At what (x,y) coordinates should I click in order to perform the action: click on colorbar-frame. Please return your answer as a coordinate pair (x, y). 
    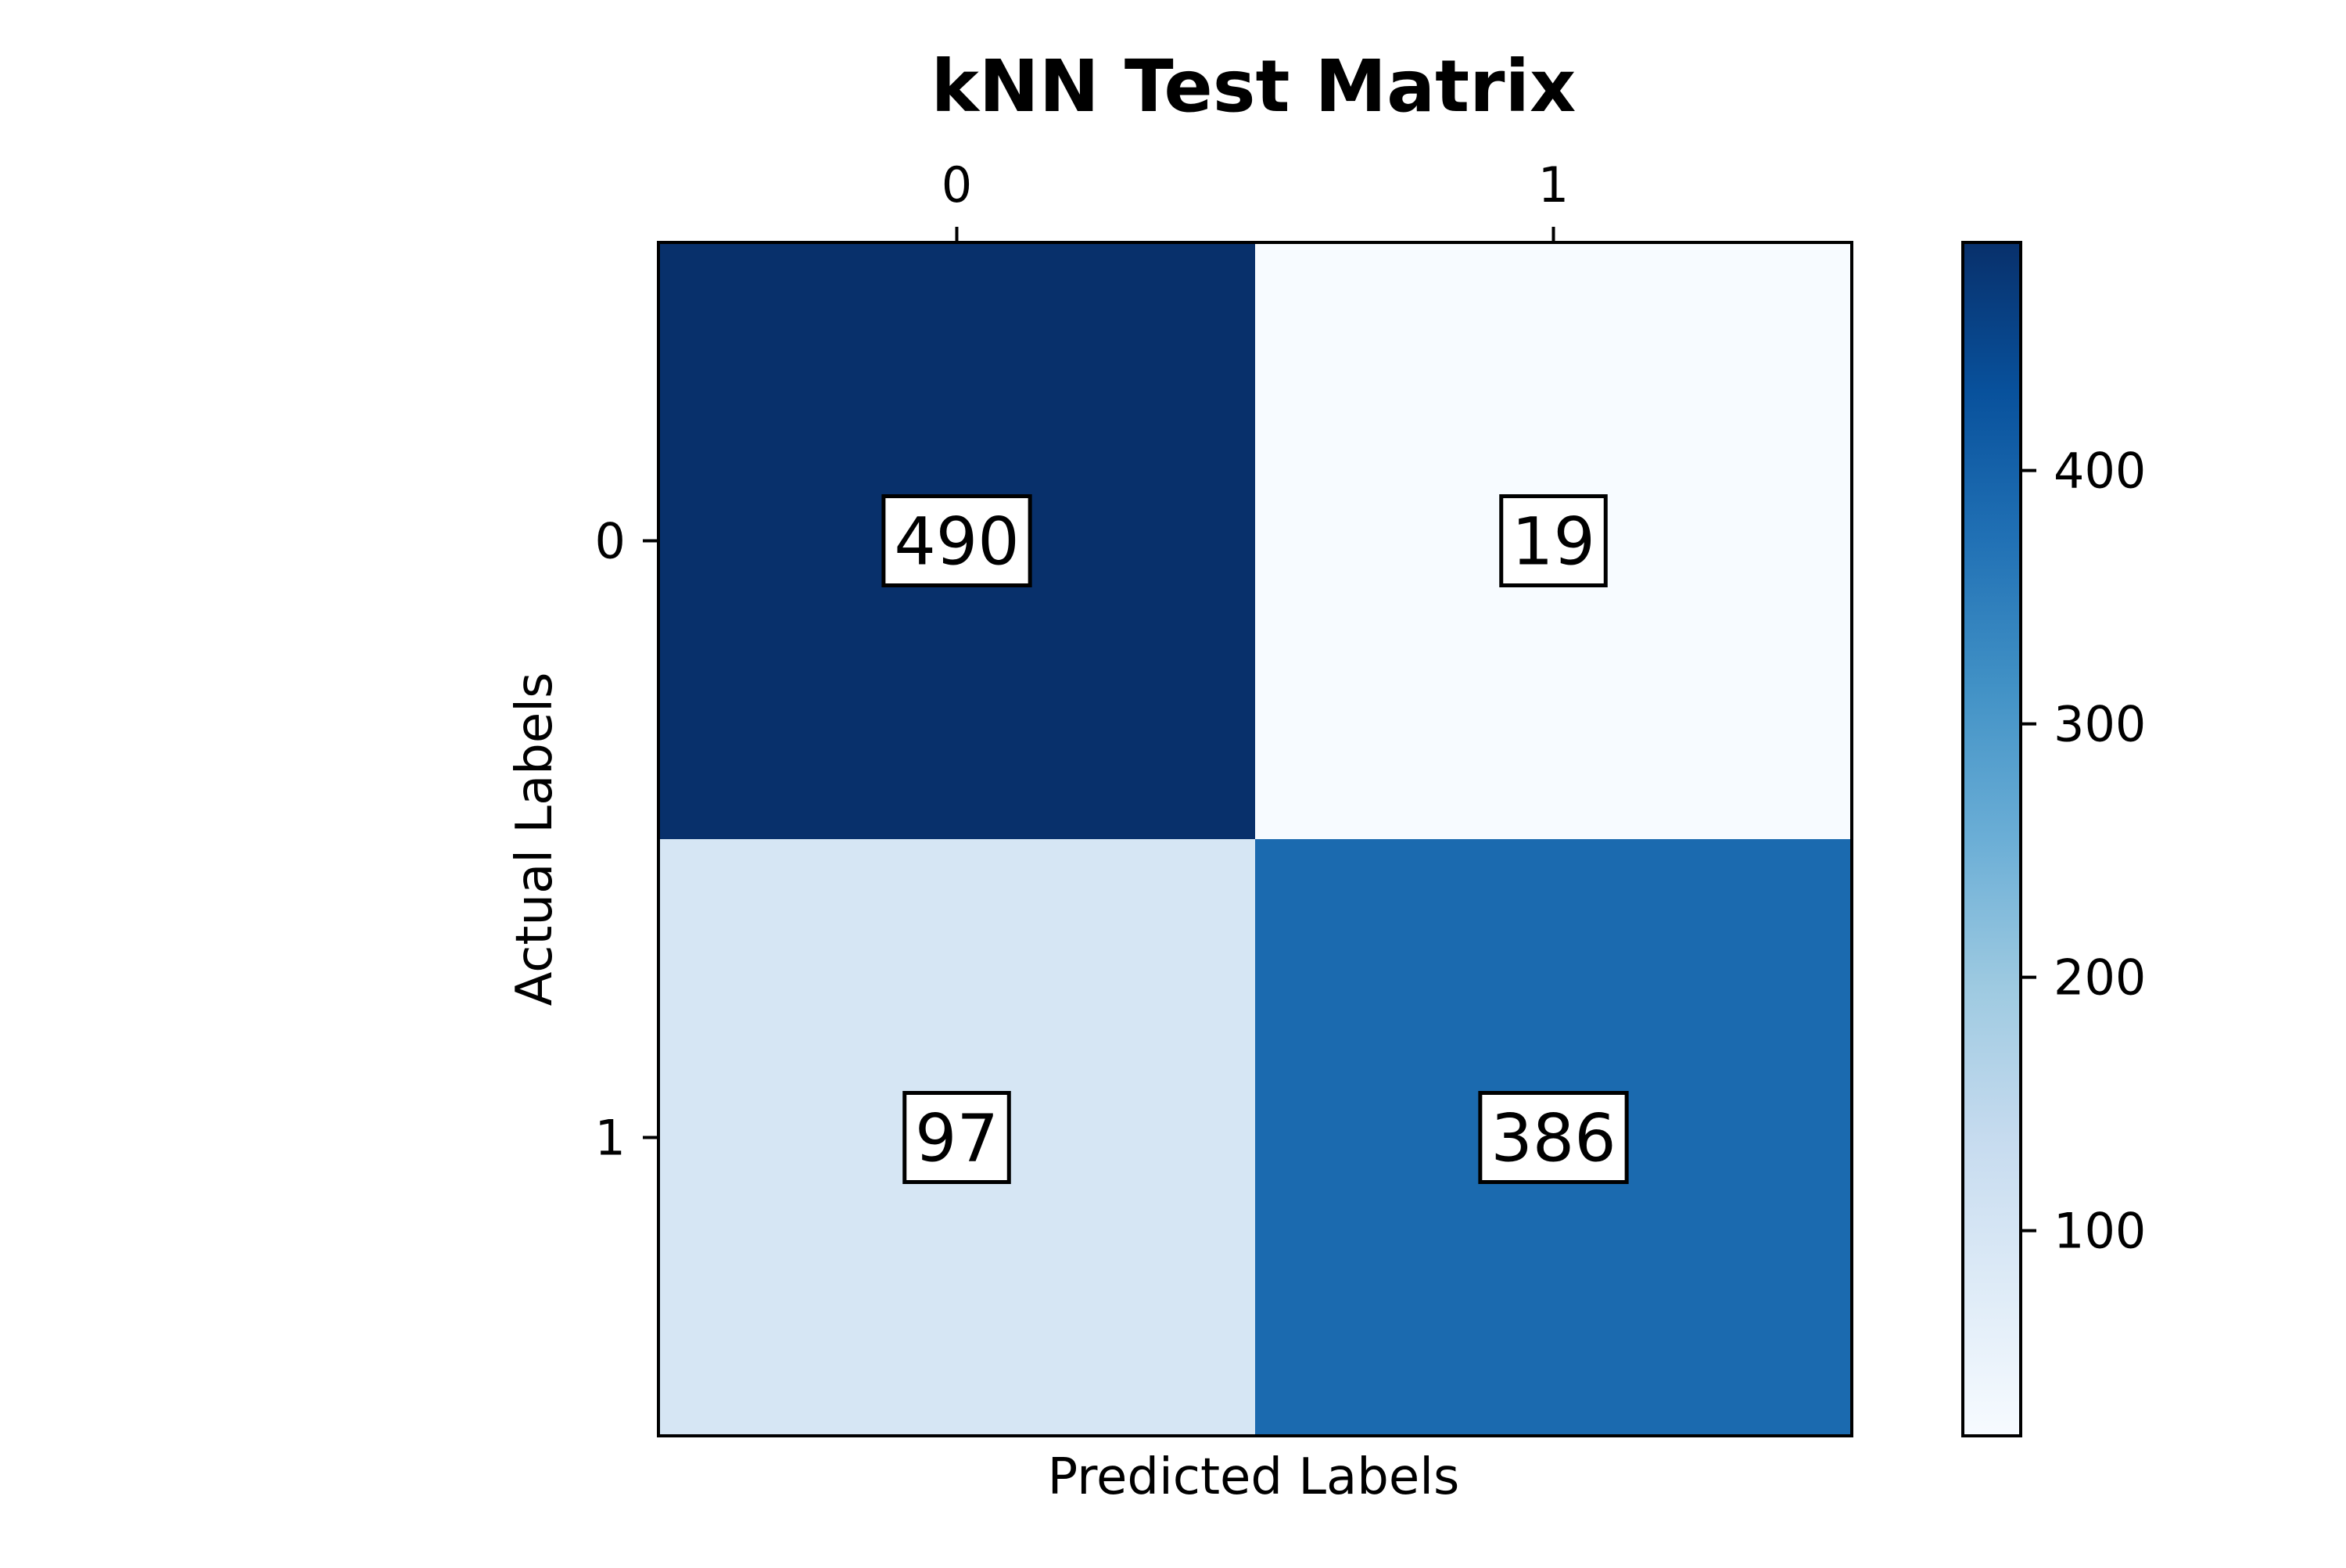
    Looking at the image, I should click on (1992, 839).